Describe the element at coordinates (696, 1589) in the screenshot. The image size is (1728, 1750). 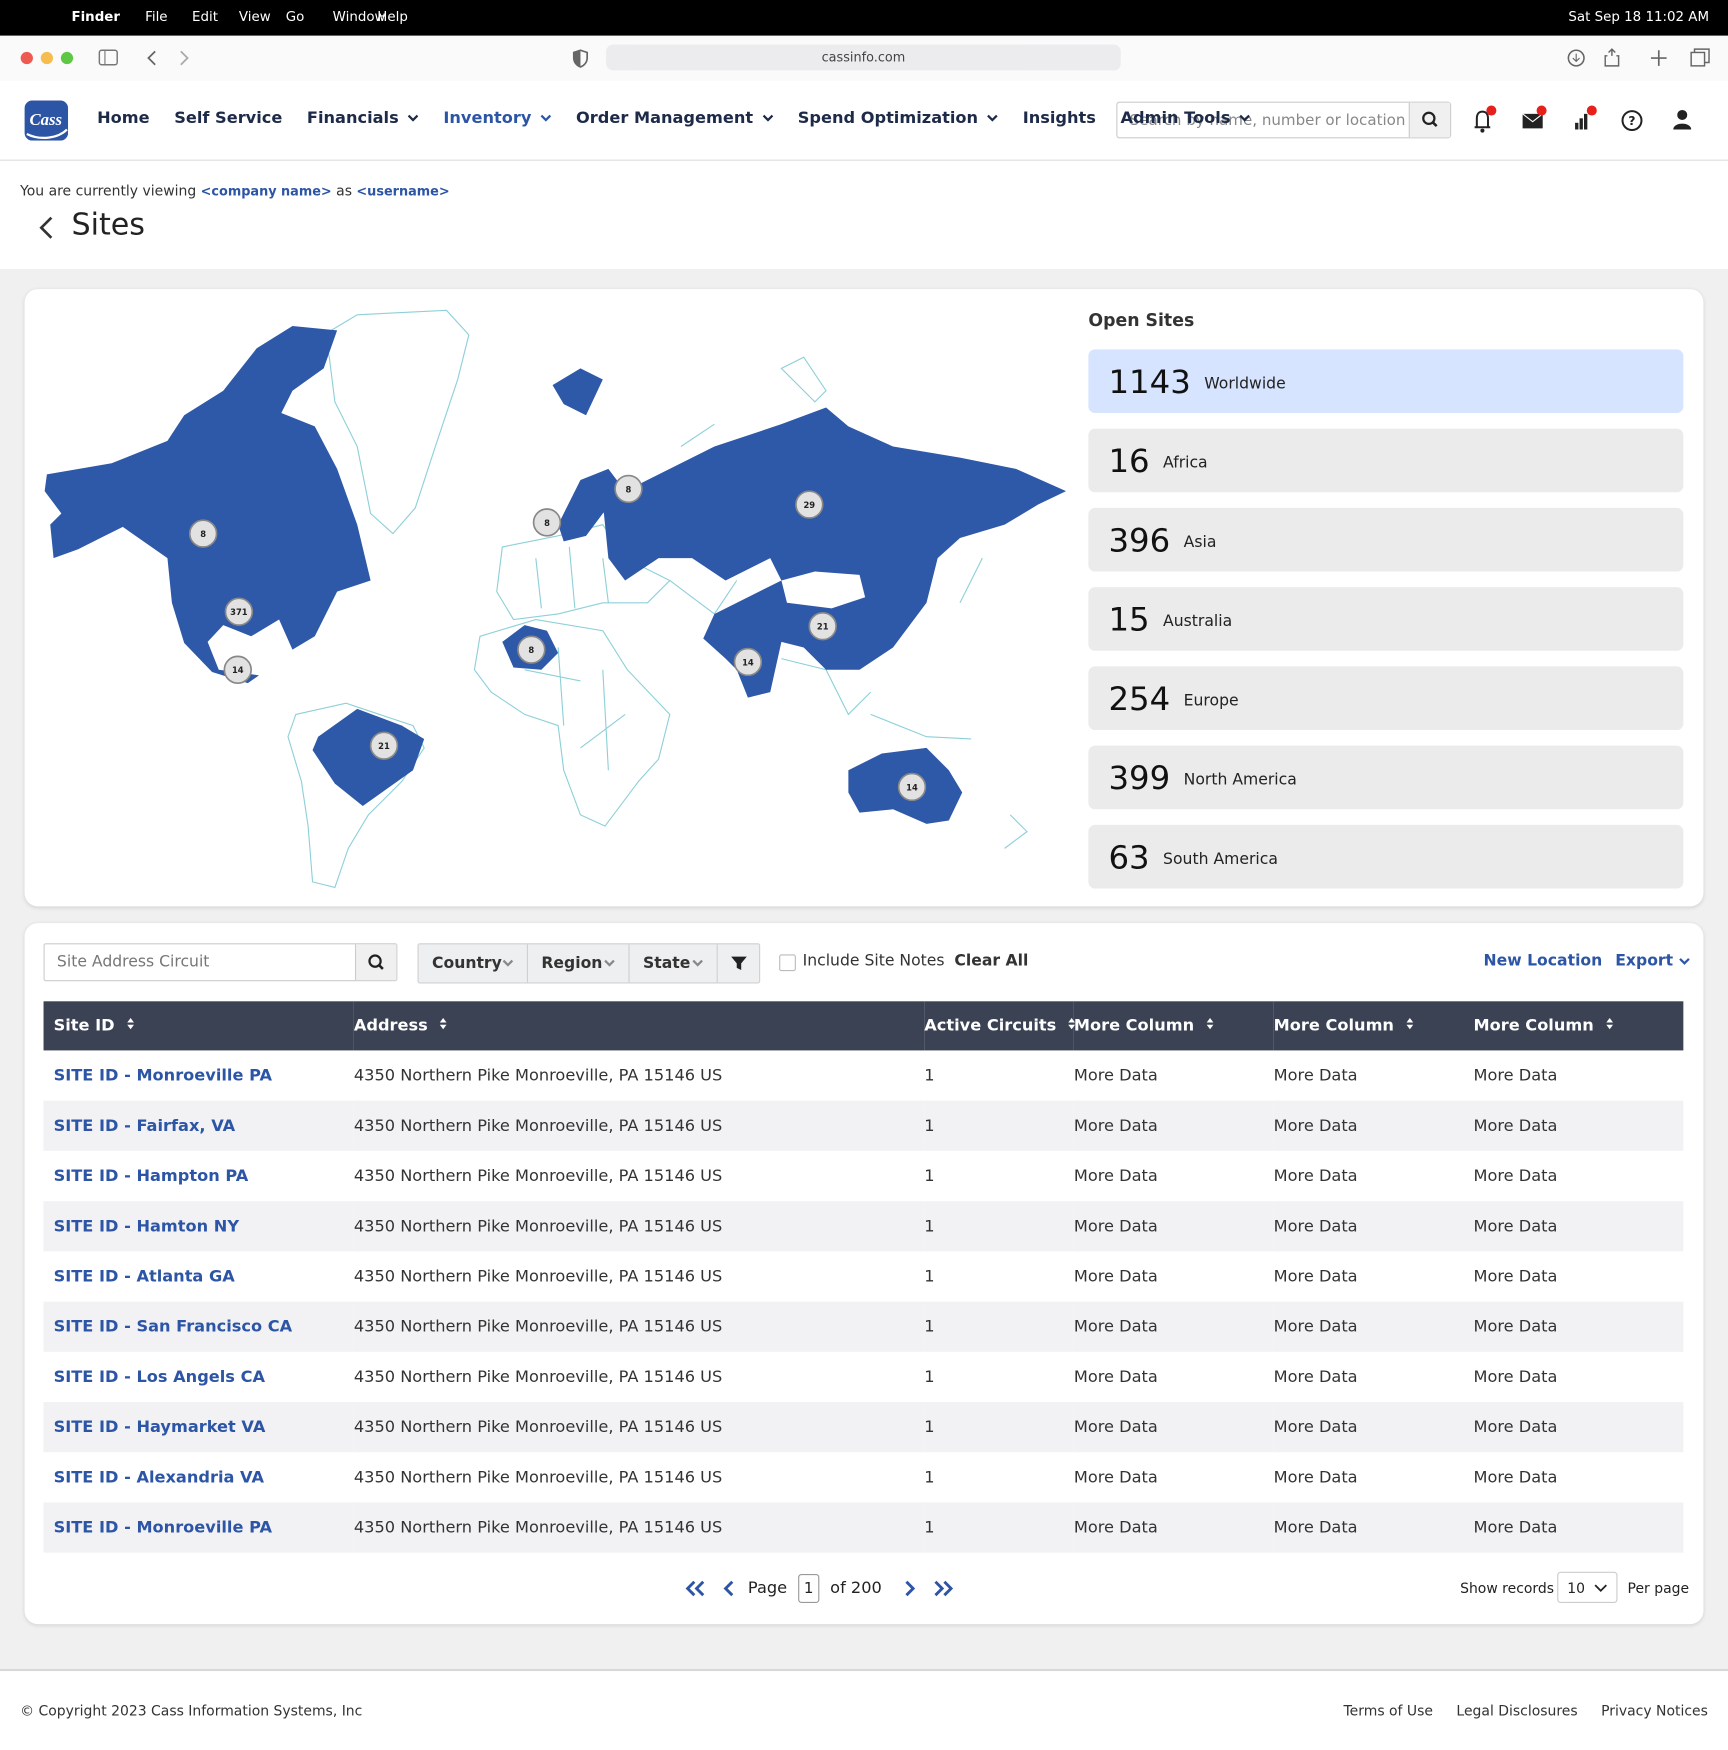
I see `first-page` at that location.